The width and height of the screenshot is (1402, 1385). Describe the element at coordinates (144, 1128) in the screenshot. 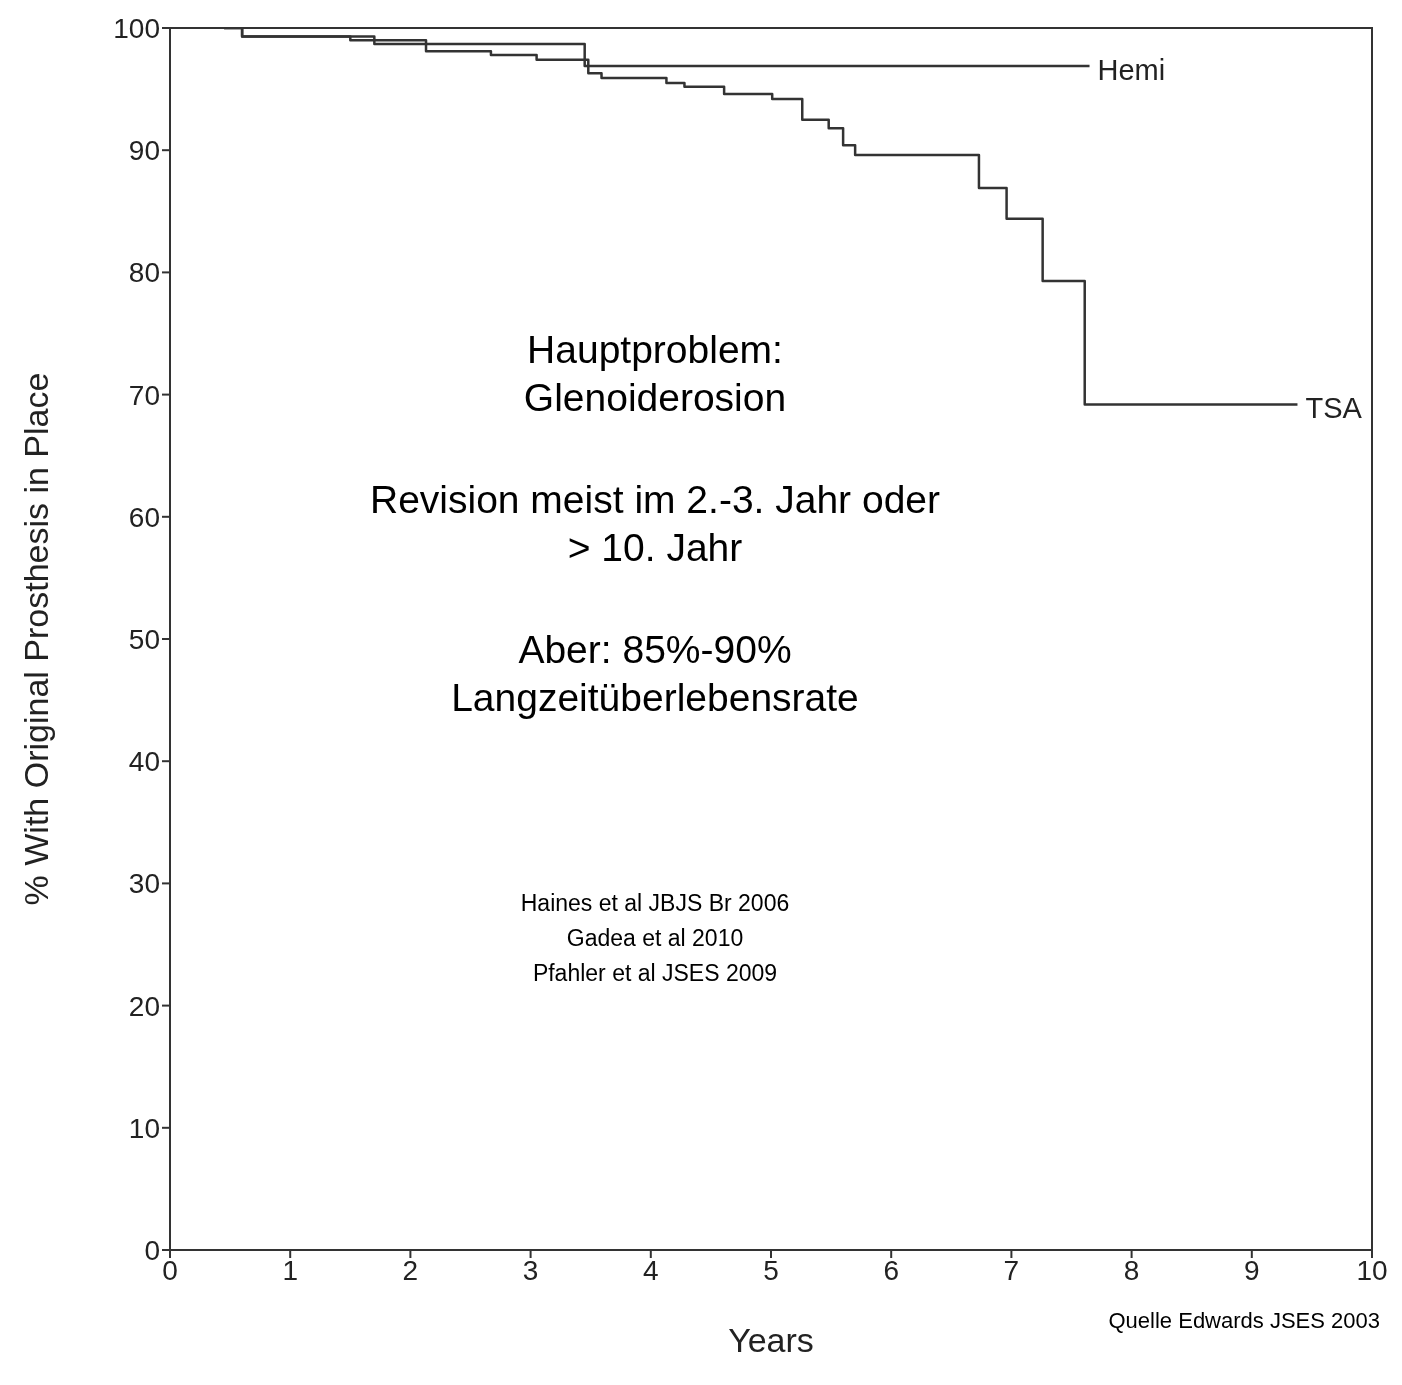

I see `y-tick-label: 10` at that location.